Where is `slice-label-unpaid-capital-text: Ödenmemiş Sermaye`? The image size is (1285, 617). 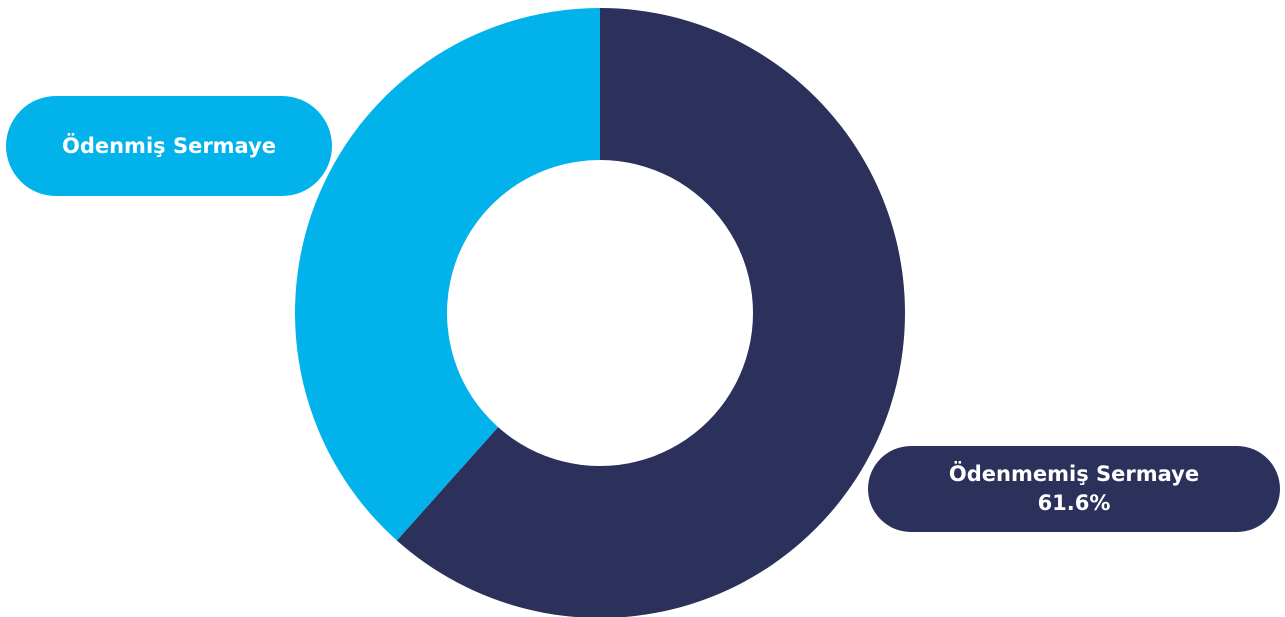 slice-label-unpaid-capital-text: Ödenmemiş Sermaye is located at coordinates (1074, 473).